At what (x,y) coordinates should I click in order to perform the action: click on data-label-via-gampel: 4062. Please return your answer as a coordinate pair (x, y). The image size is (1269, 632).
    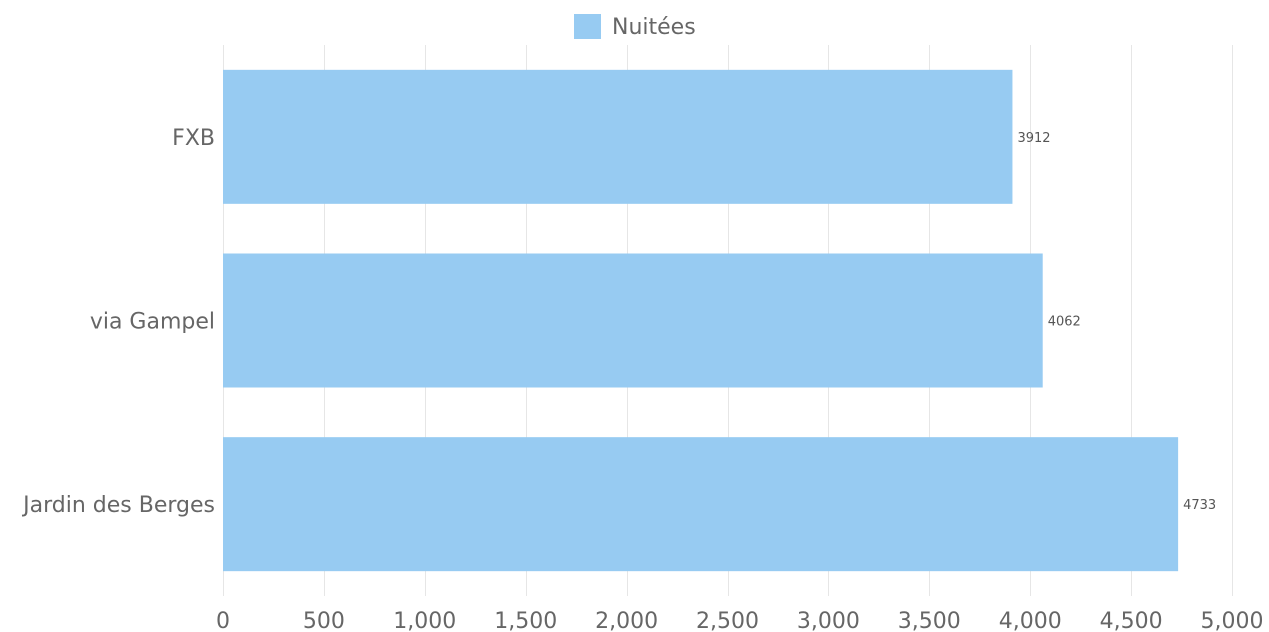
    Looking at the image, I should click on (1064, 322).